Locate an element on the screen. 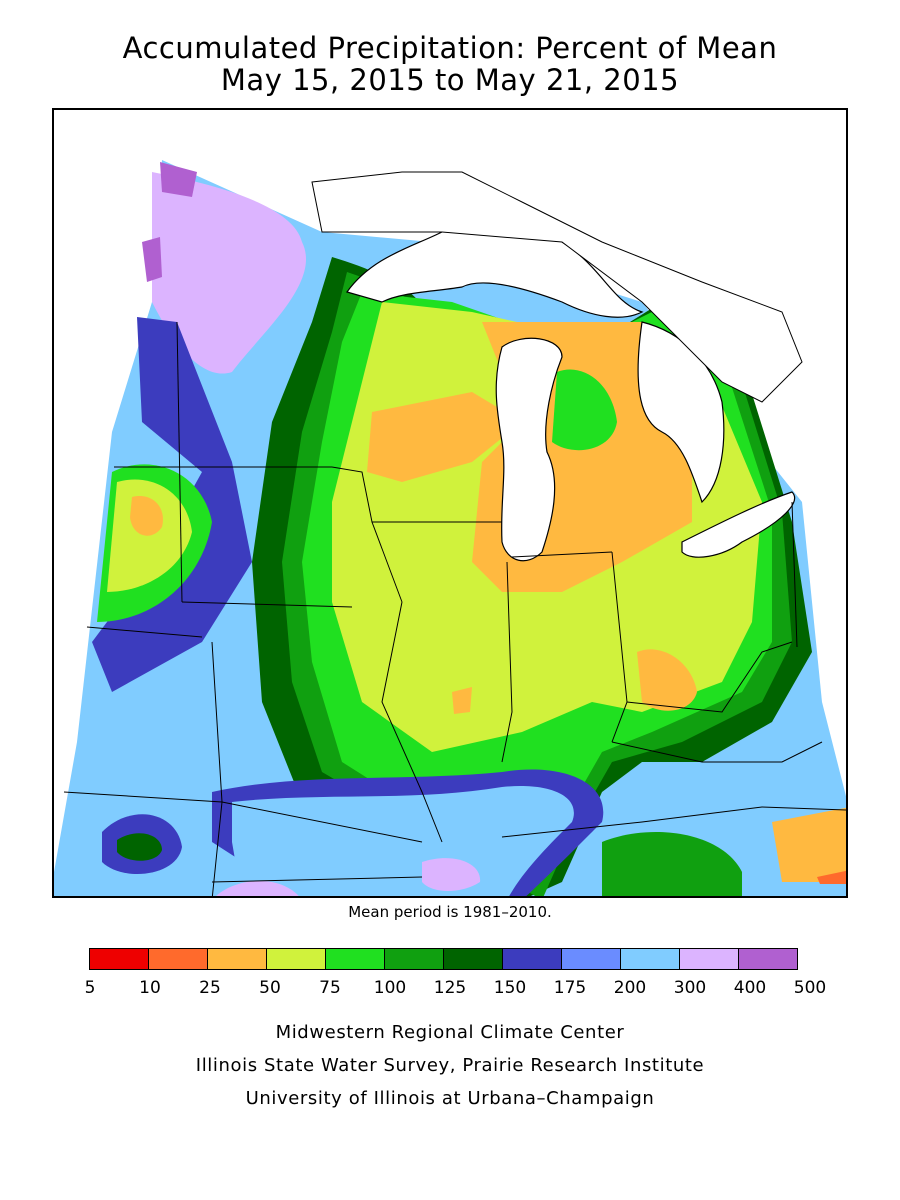  legend-tick-label: 75 is located at coordinates (330, 988).